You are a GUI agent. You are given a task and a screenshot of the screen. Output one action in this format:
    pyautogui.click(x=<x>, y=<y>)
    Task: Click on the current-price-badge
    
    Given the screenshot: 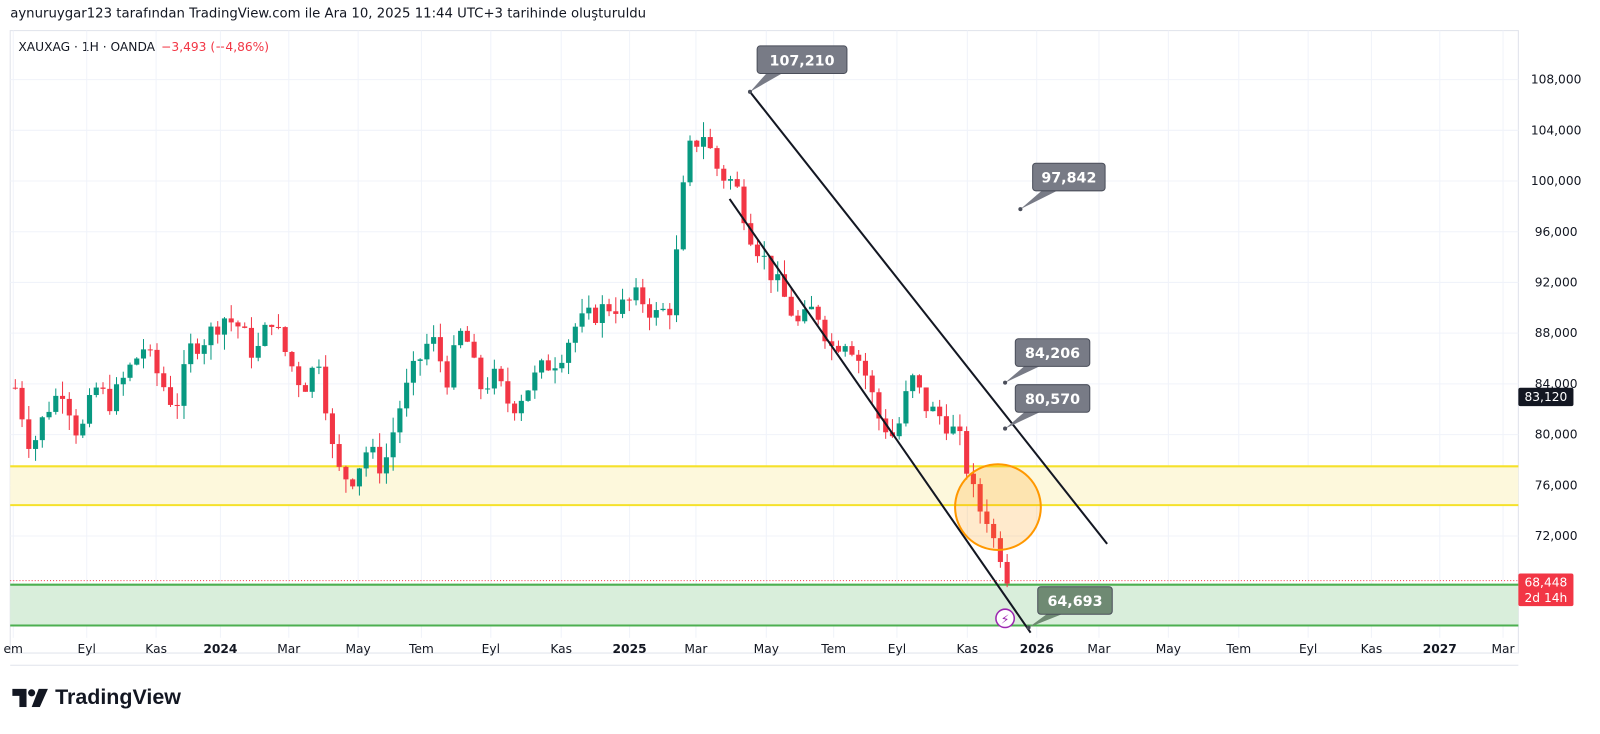 What is the action you would take?
    pyautogui.click(x=1546, y=590)
    